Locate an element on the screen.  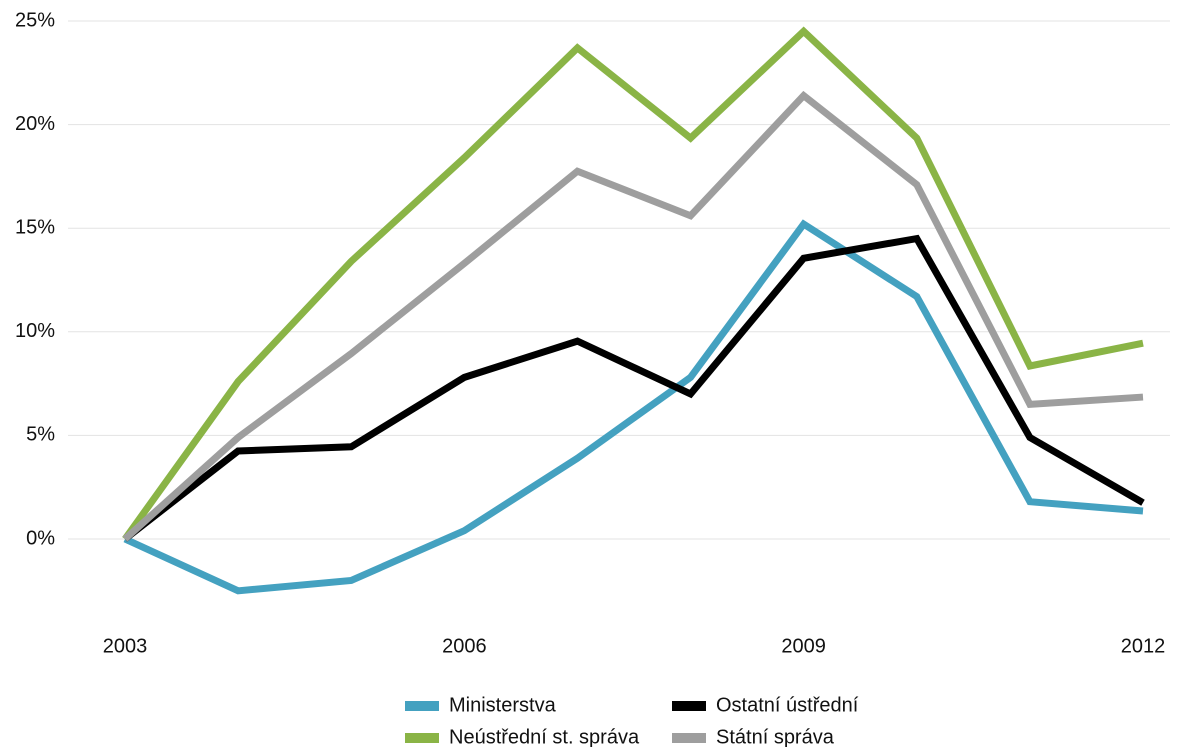
y-tick-label: 20% is located at coordinates (35, 124).